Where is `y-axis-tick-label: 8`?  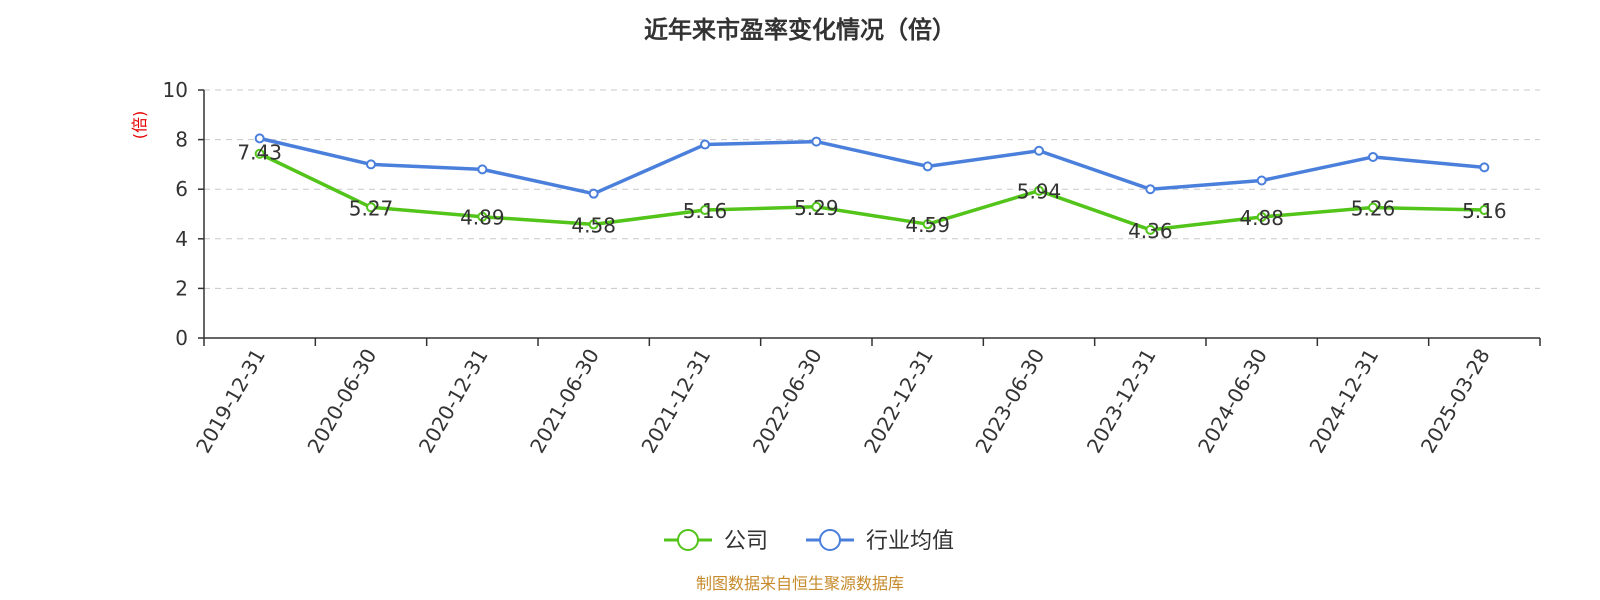 y-axis-tick-label: 8 is located at coordinates (181, 140).